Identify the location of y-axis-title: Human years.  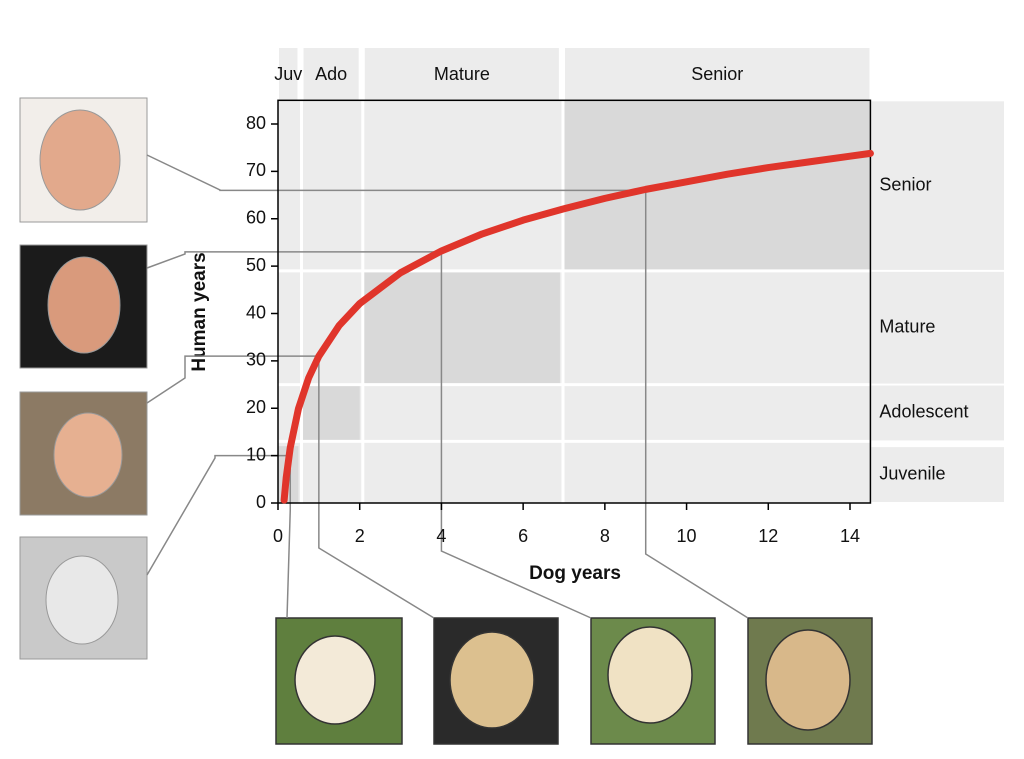
(199, 311).